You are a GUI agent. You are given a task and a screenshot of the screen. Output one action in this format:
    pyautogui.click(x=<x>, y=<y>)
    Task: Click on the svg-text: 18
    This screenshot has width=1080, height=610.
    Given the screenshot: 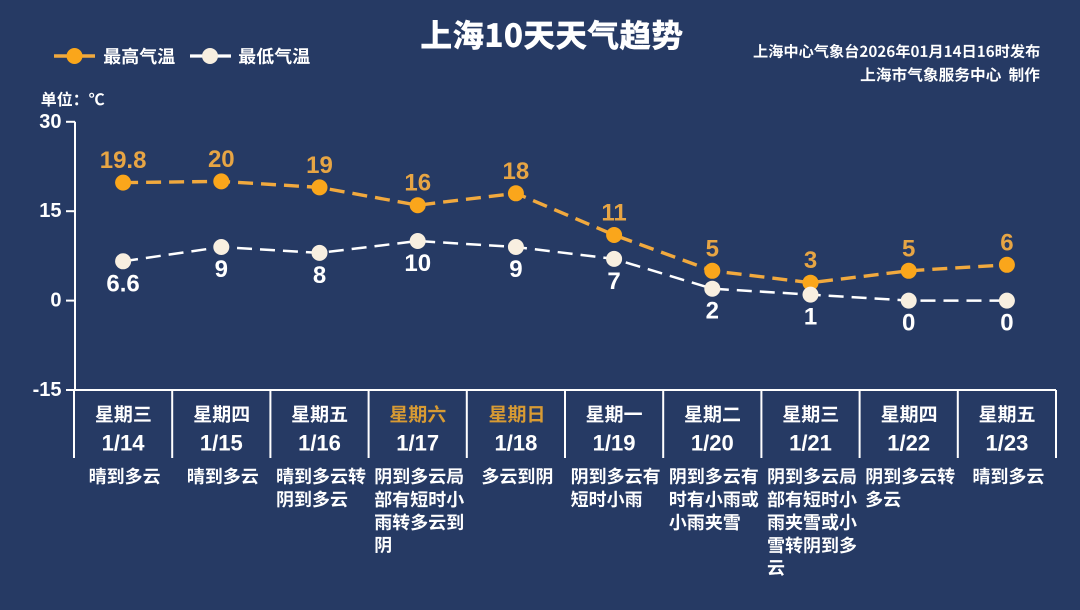 What is the action you would take?
    pyautogui.click(x=516, y=171)
    